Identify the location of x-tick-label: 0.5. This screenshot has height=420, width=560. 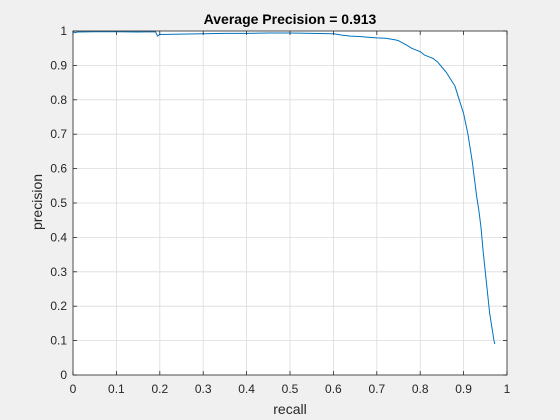
(290, 389).